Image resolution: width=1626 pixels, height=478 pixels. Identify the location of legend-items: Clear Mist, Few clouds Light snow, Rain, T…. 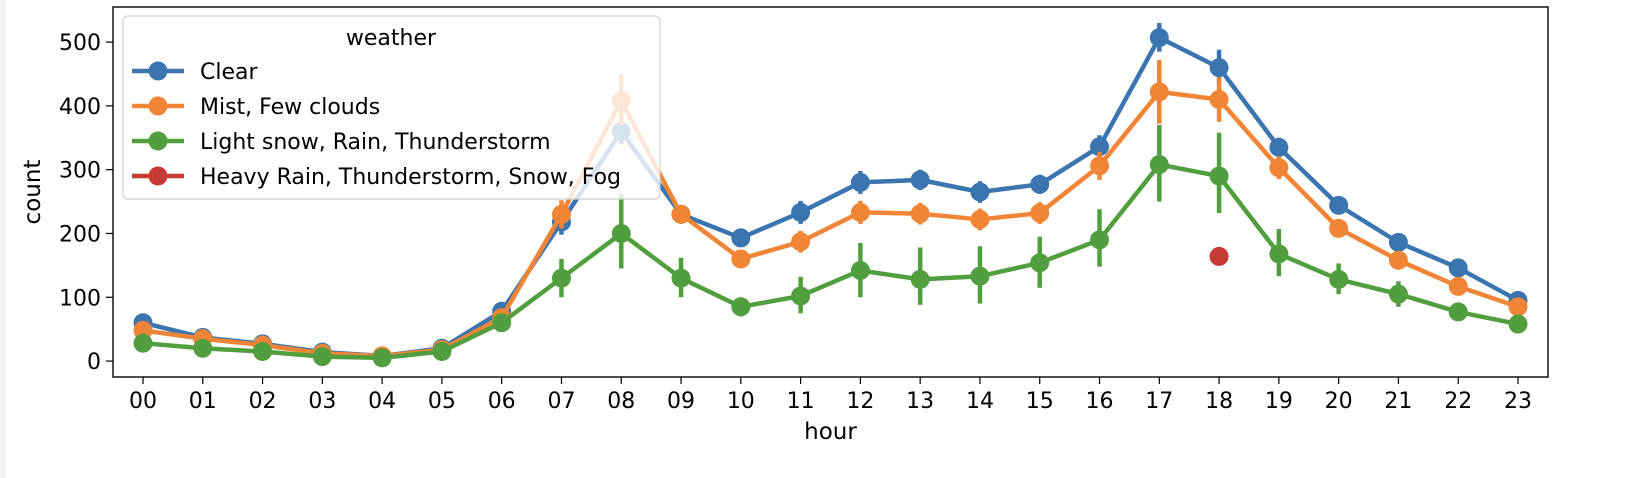
(376, 125).